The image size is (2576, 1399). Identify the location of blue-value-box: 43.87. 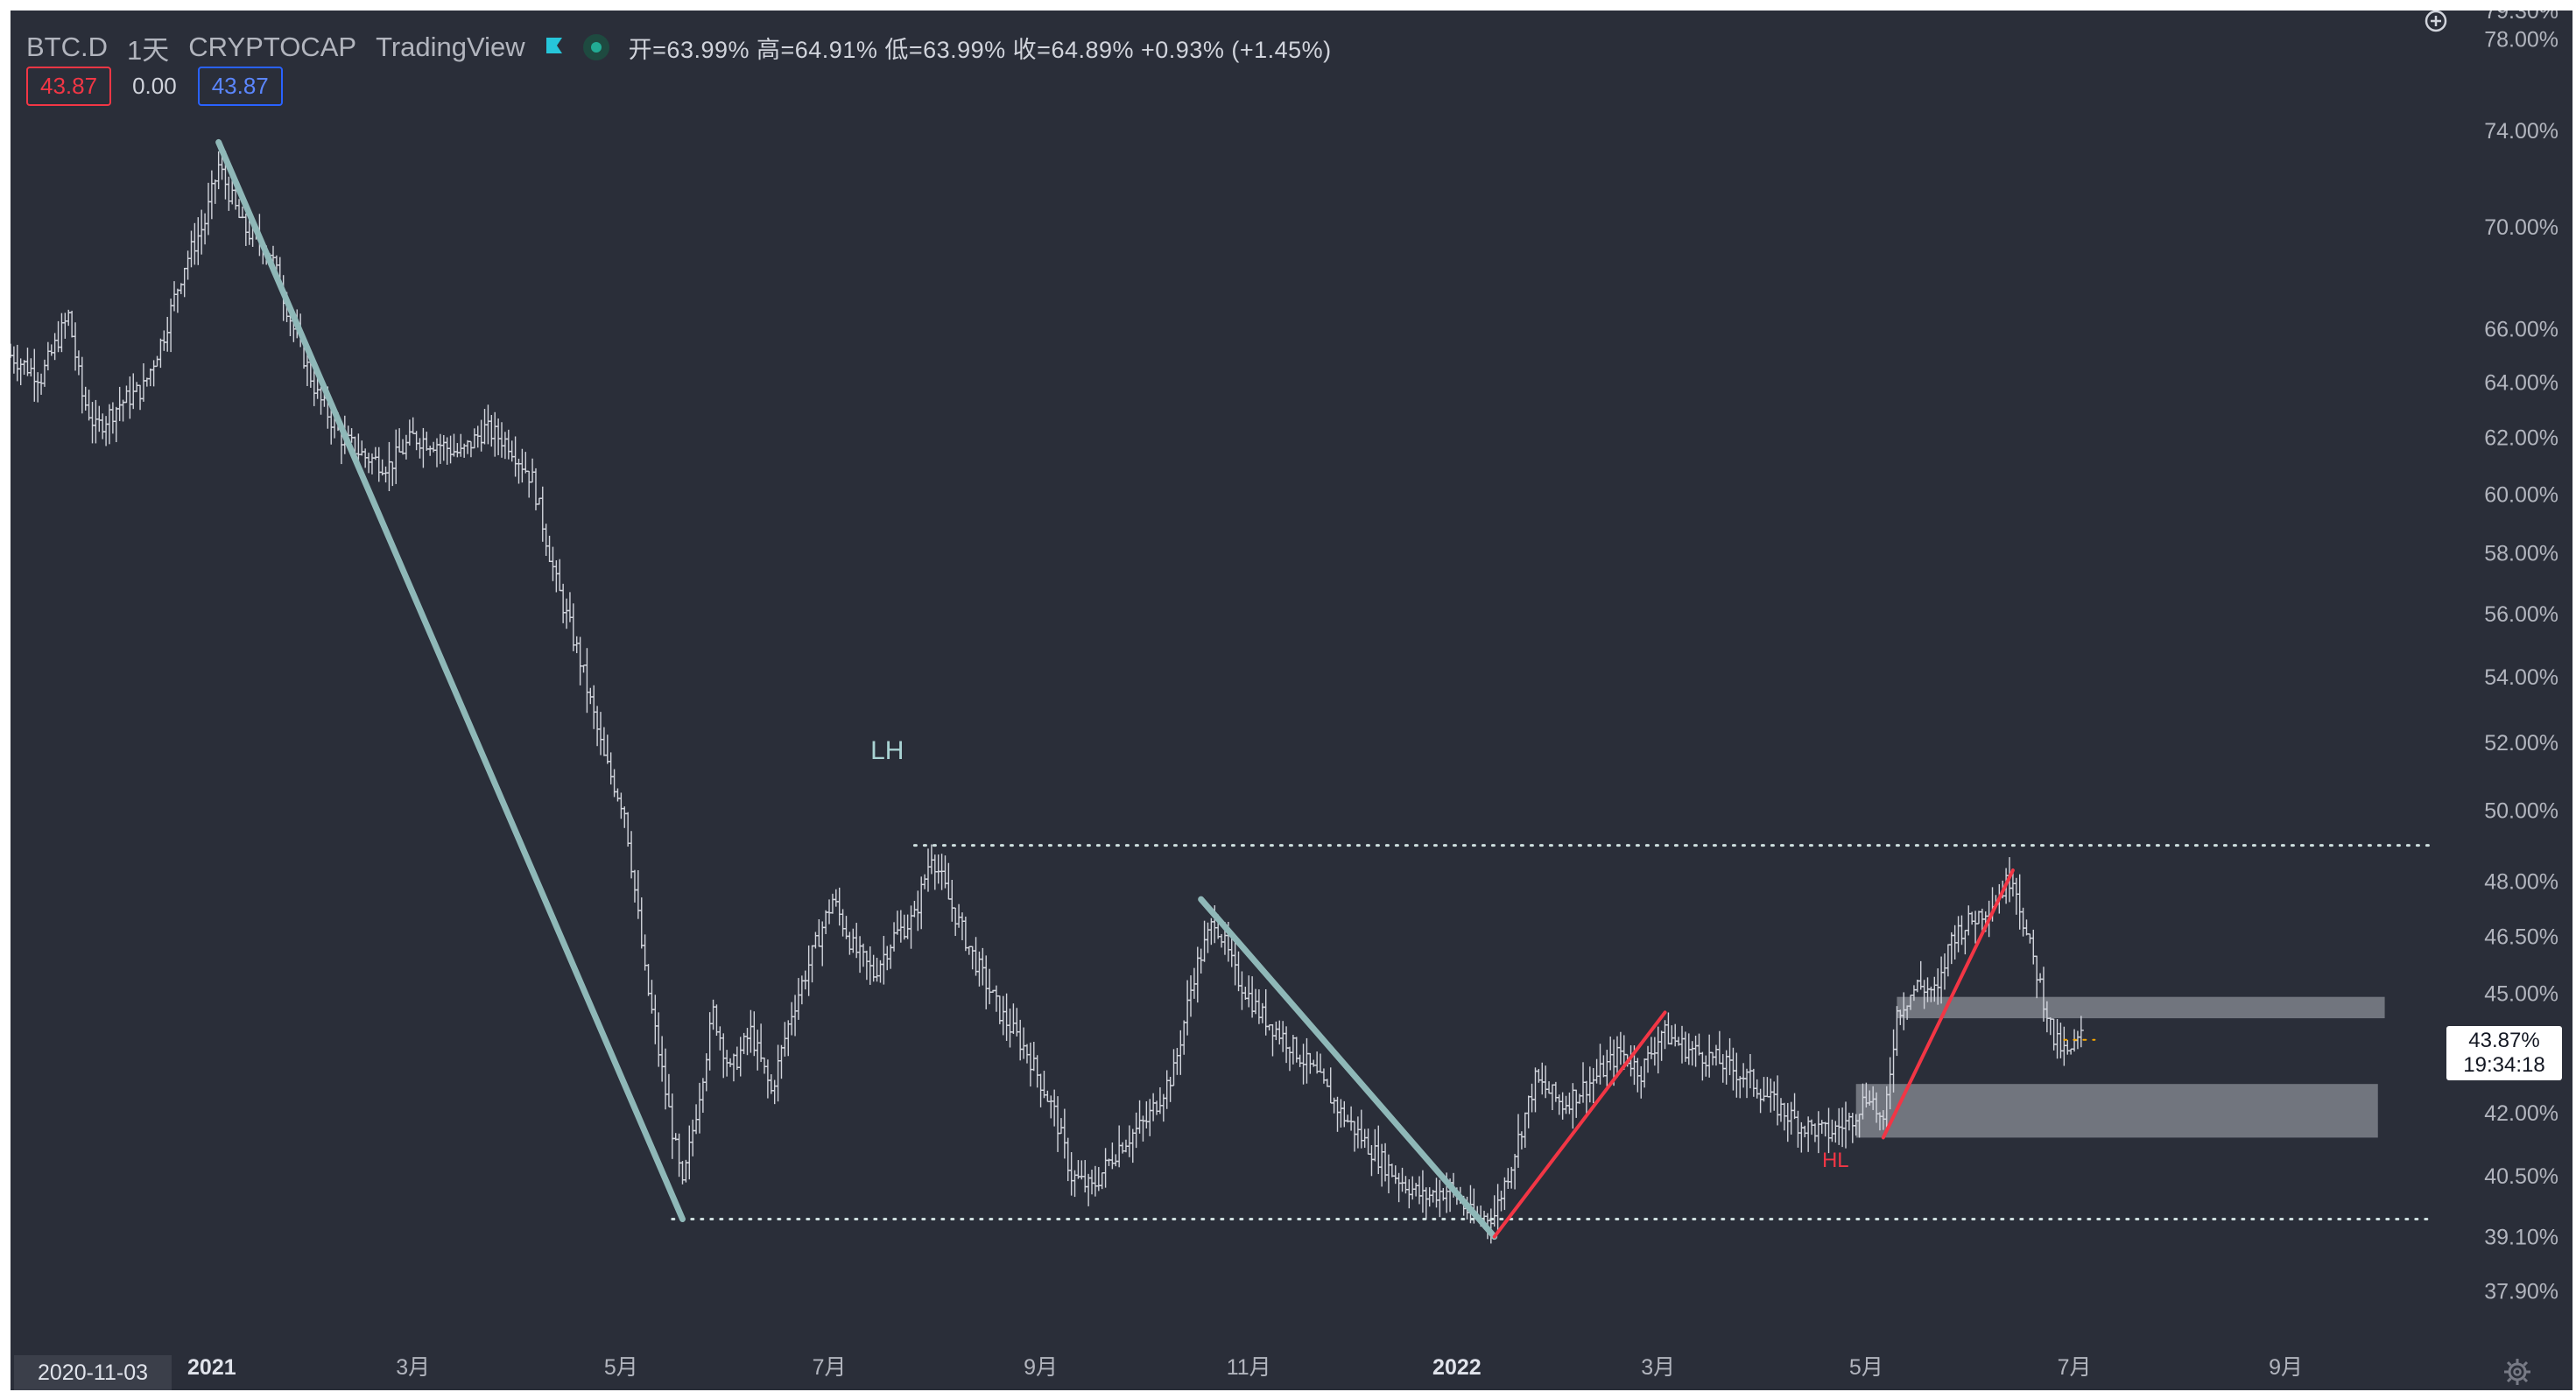
(240, 86).